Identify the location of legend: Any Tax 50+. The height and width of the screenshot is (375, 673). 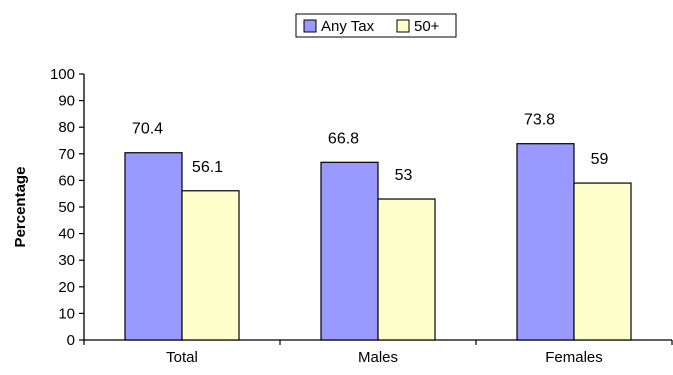
(376, 25).